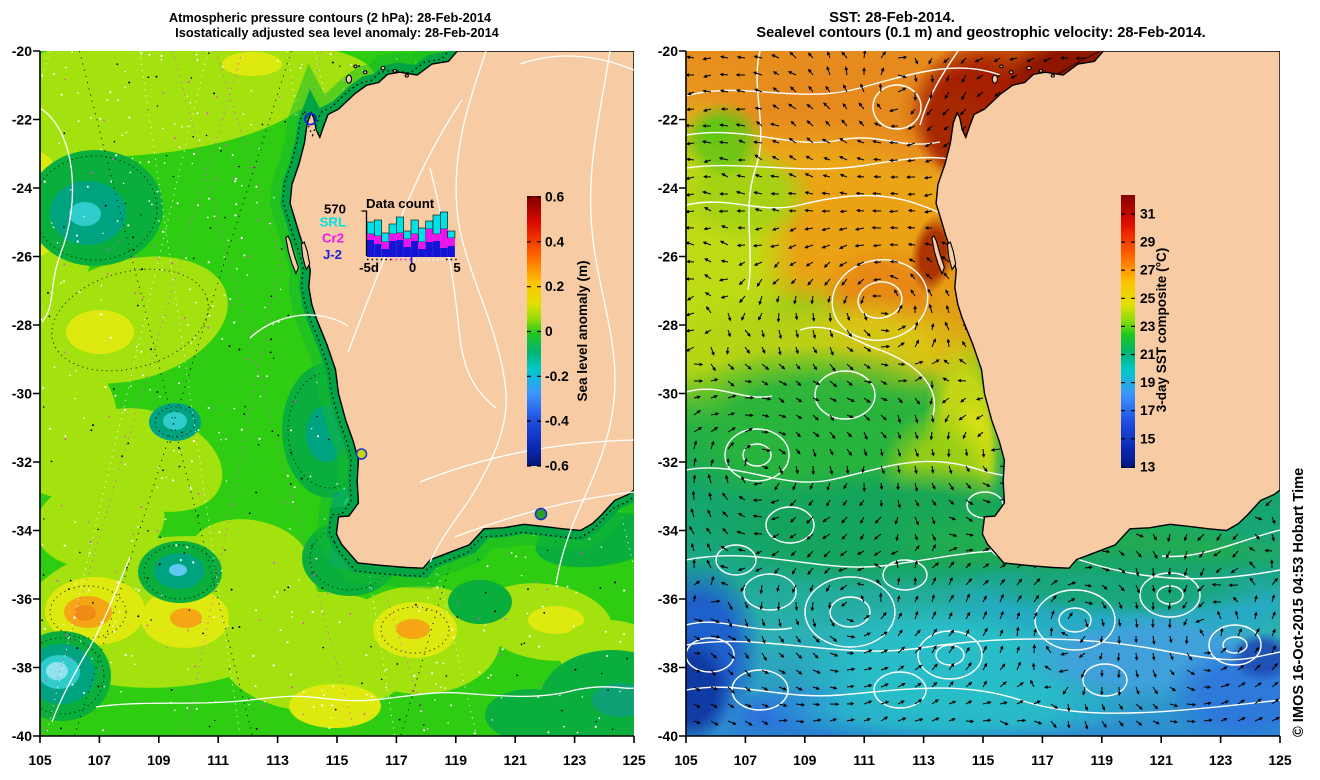 The width and height of the screenshot is (1320, 780). Describe the element at coordinates (400, 203) in the screenshot. I see `svg-text: Data count` at that location.